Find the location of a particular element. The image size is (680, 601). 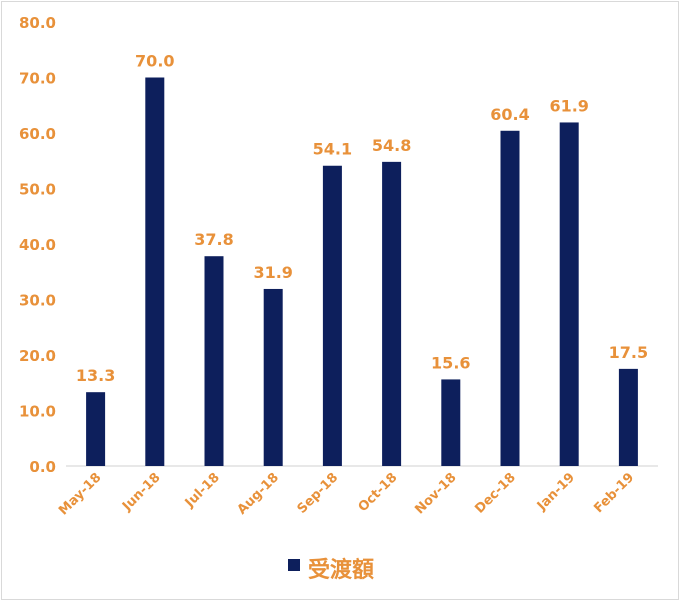

data-label: 15.6 is located at coordinates (450, 362).